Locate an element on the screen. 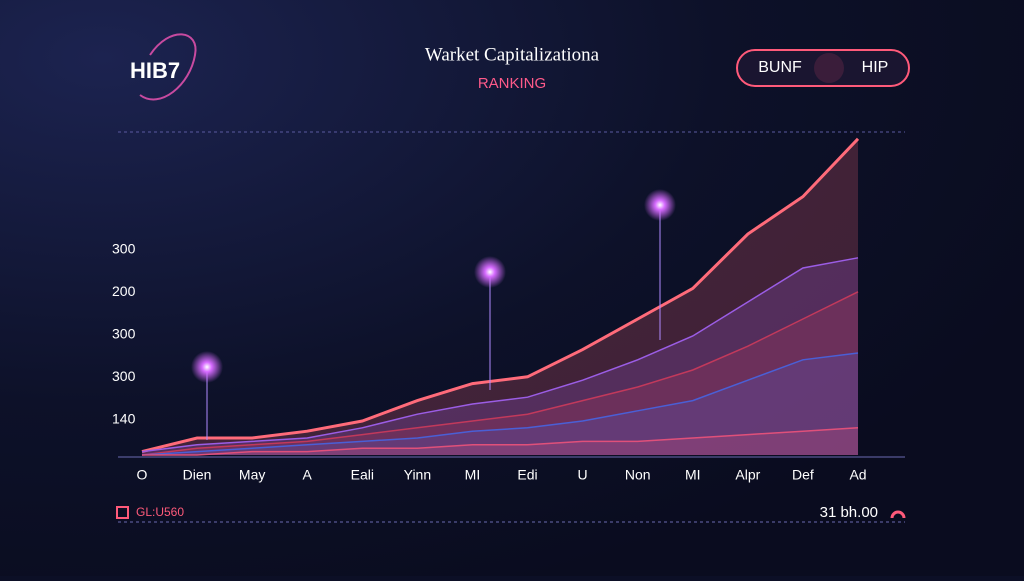  x-tick-label: Ad is located at coordinates (857, 475).